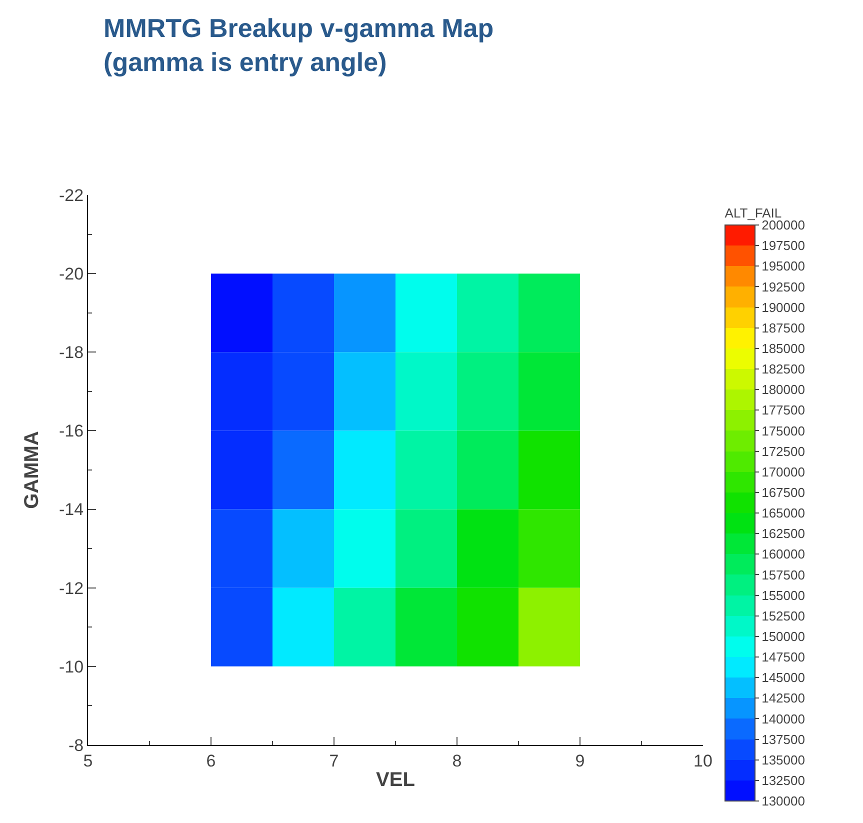  What do you see at coordinates (783, 513) in the screenshot?
I see `color-bar-label: 165000` at bounding box center [783, 513].